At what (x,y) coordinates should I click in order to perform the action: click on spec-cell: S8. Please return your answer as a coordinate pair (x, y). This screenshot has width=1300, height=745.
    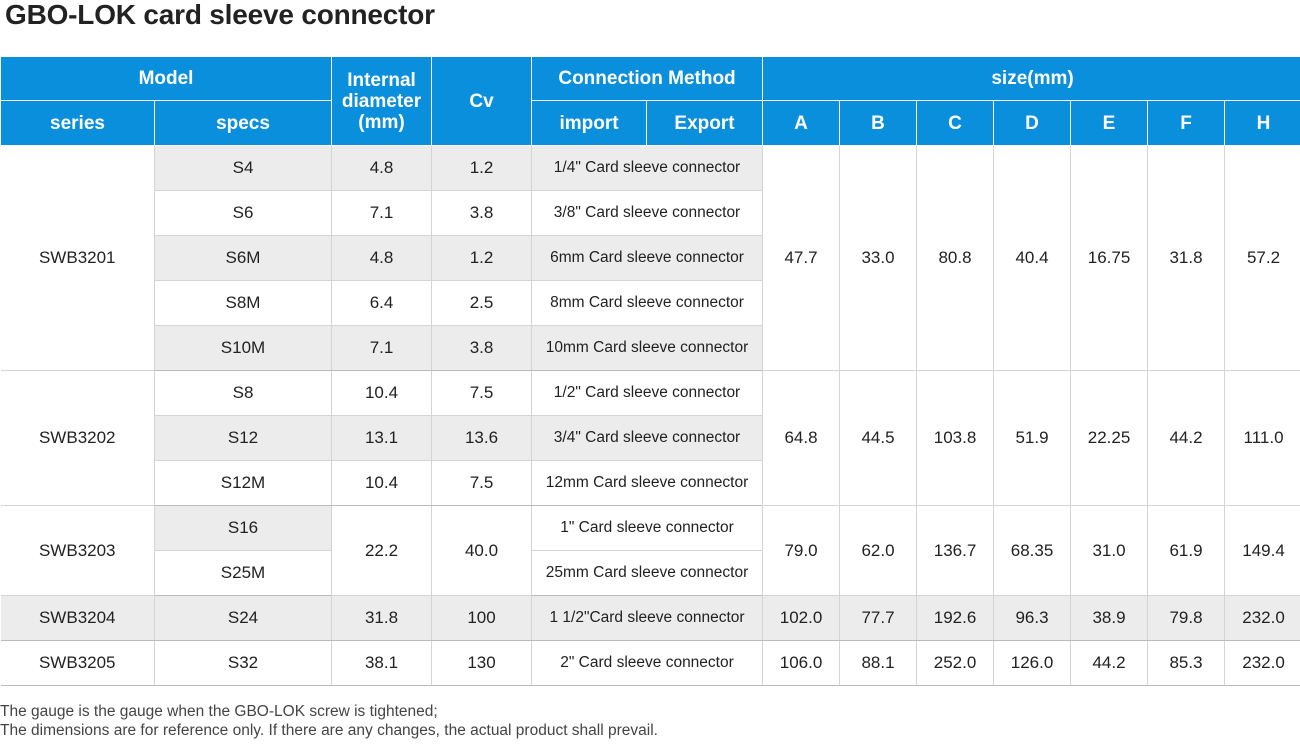
    Looking at the image, I should click on (243, 393).